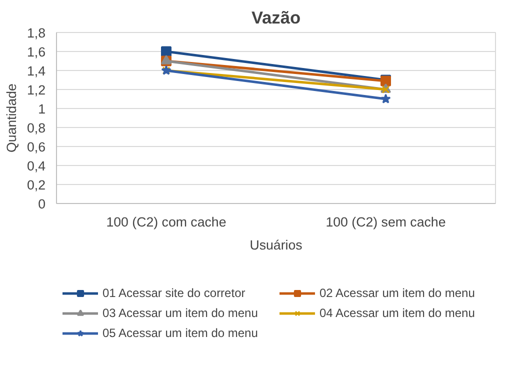  I want to click on y-tick-label: 0,4, so click(36, 166).